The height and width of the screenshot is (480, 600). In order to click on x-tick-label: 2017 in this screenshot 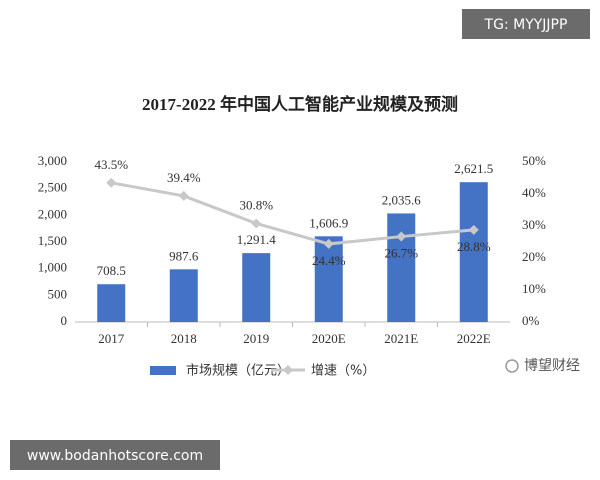, I will do `click(111, 338)`.